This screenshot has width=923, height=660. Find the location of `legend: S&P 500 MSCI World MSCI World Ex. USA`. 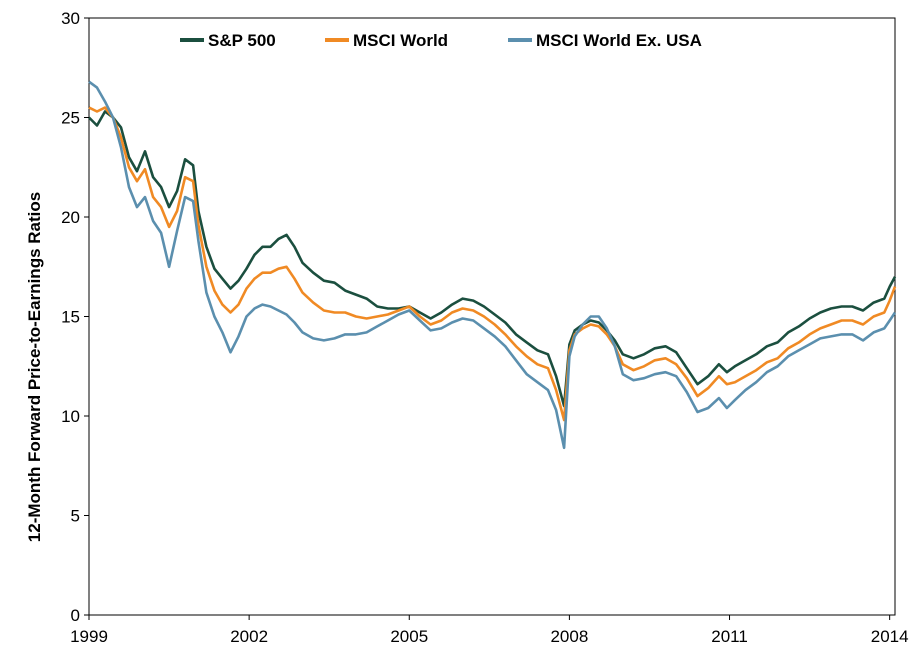

legend: S&P 500 MSCI World MSCI World Ex. USA is located at coordinates (441, 40).